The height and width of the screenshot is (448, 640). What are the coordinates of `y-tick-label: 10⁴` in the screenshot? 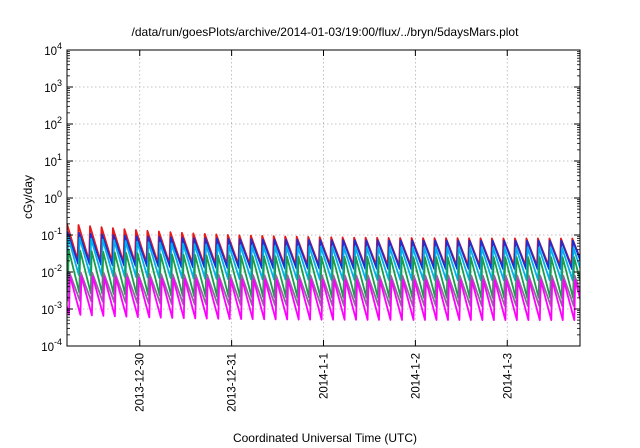 It's located at (53, 49).